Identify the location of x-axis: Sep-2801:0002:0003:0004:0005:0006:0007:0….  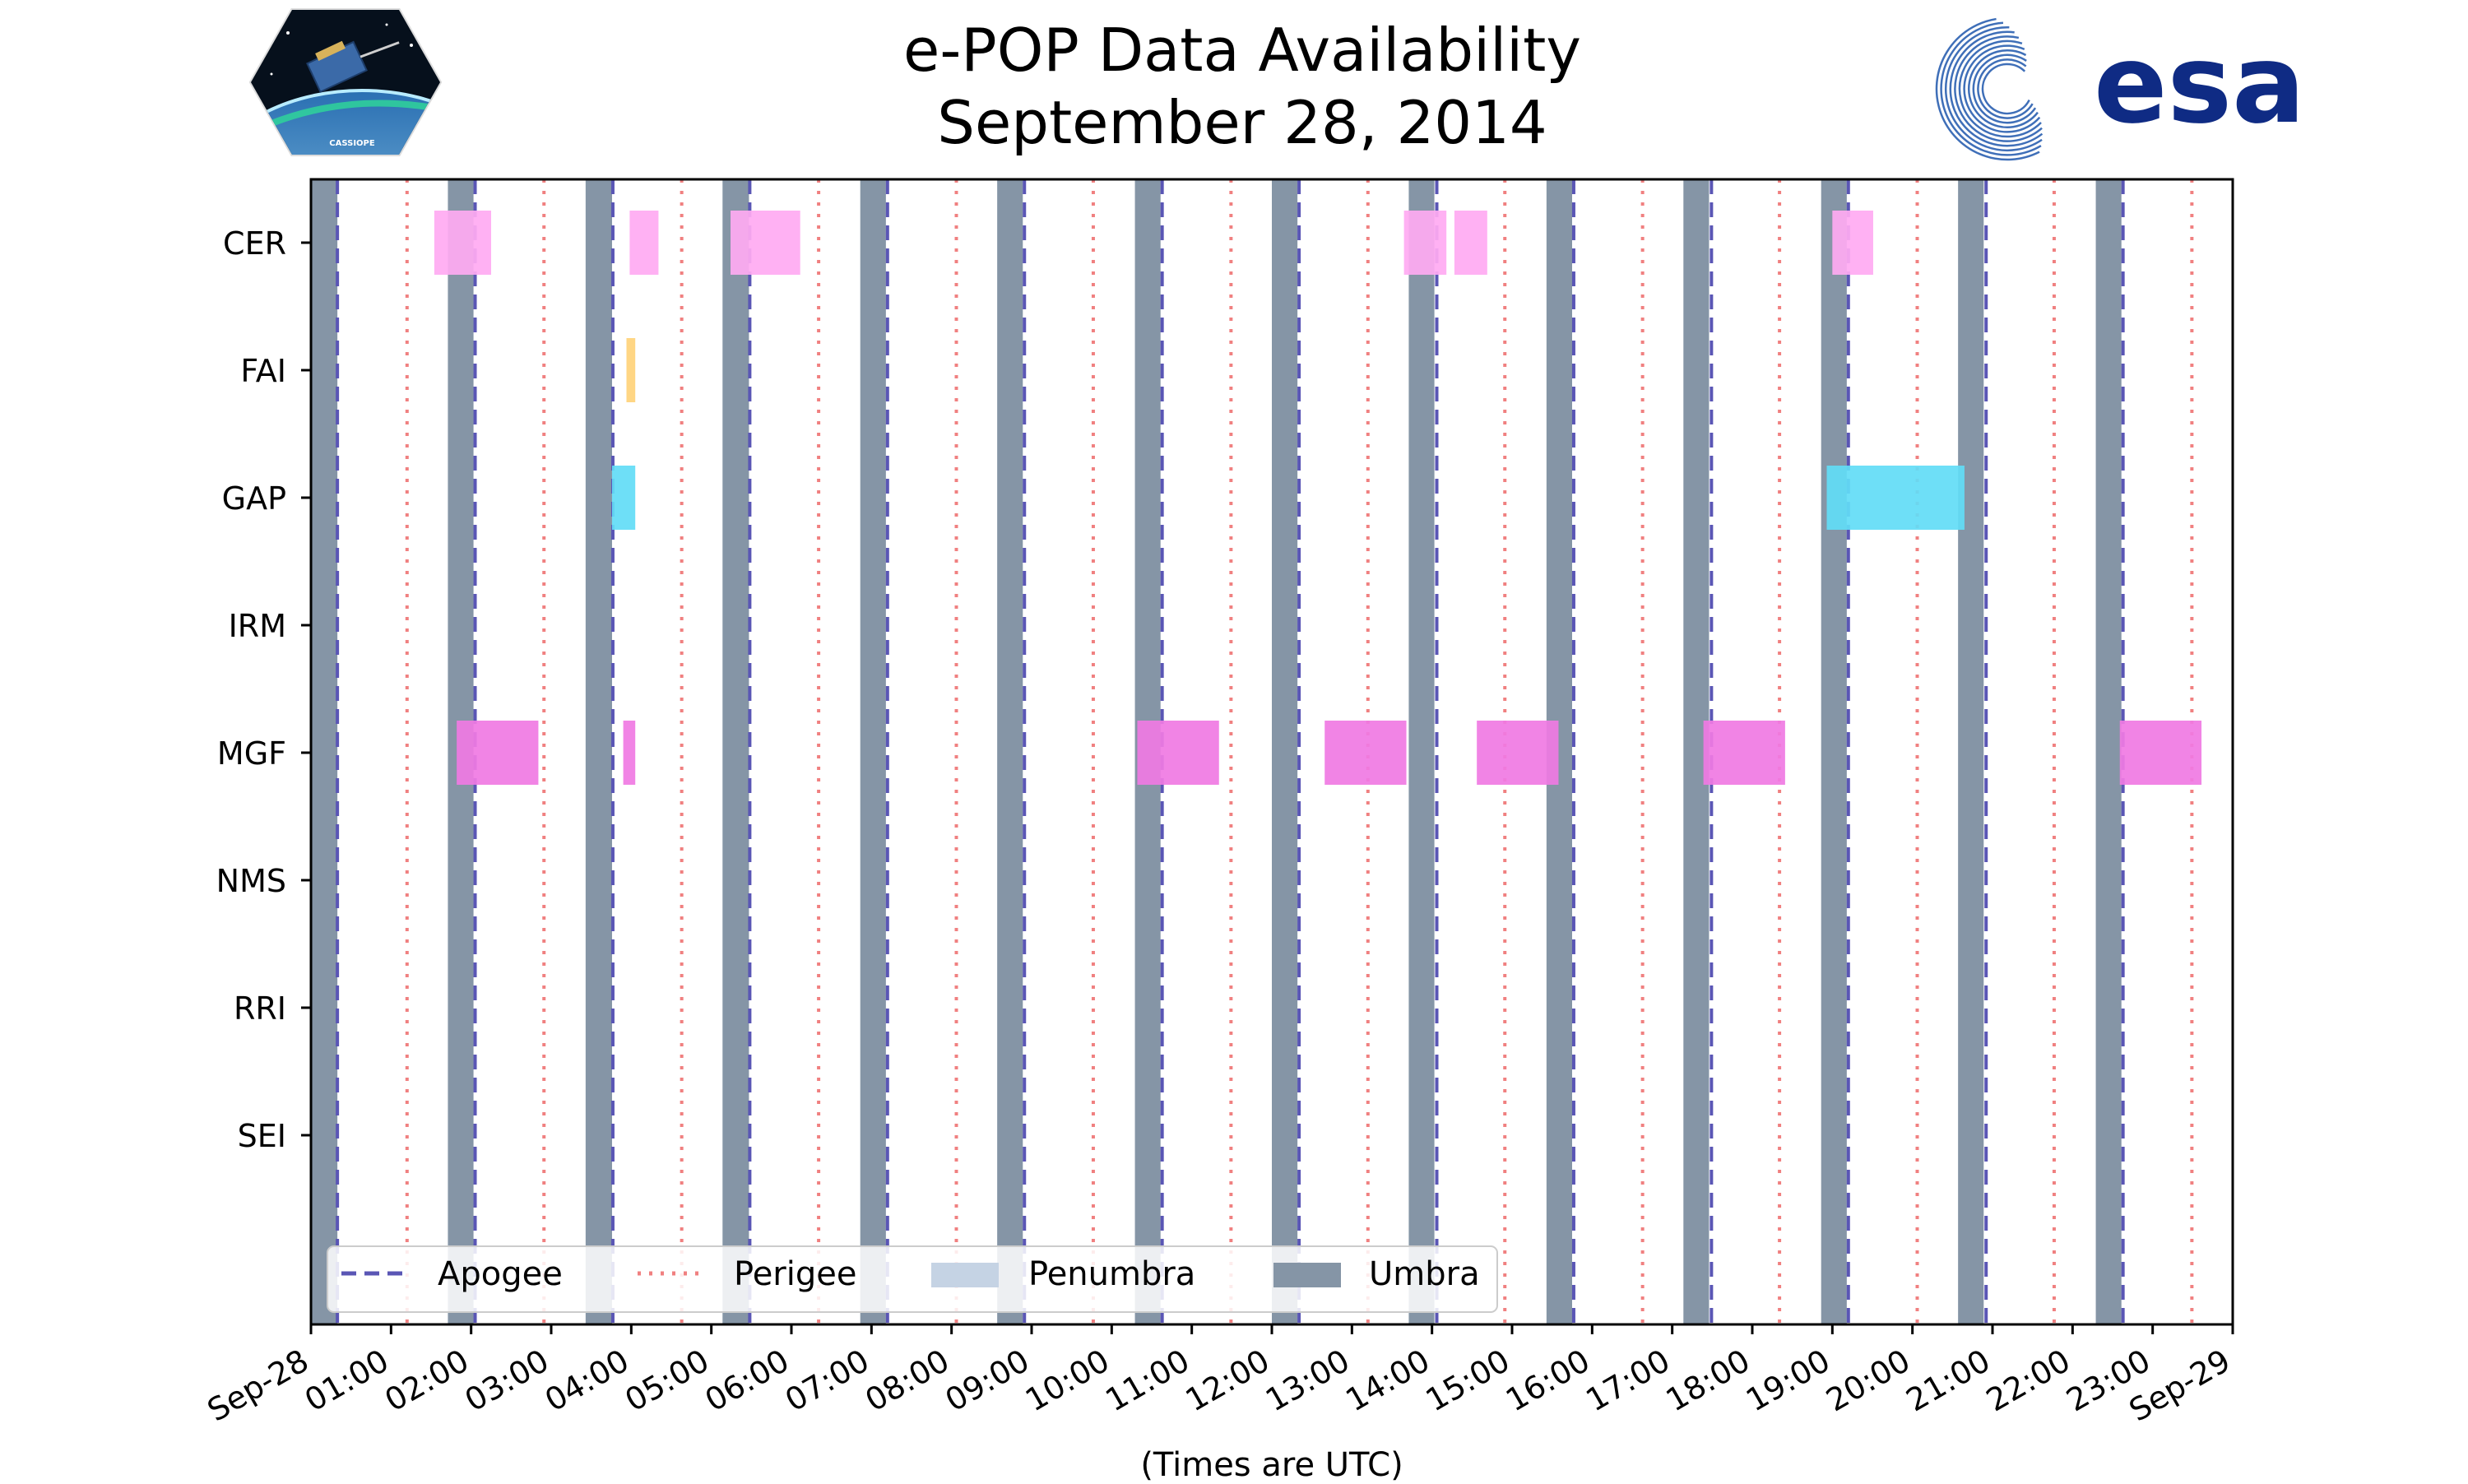
(1219, 1376).